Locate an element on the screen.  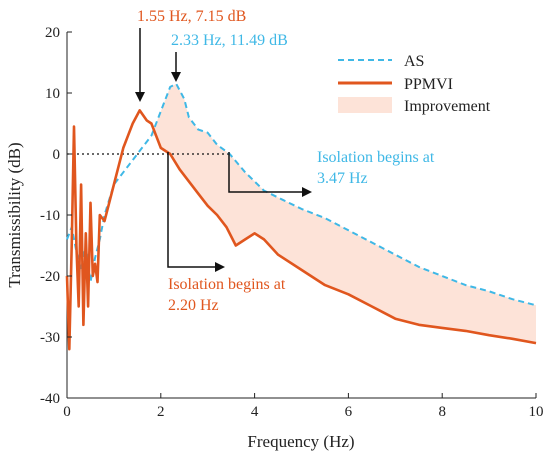
annotation-ppmvi-isolation-line1: Isolation begins at is located at coordinates (227, 284).